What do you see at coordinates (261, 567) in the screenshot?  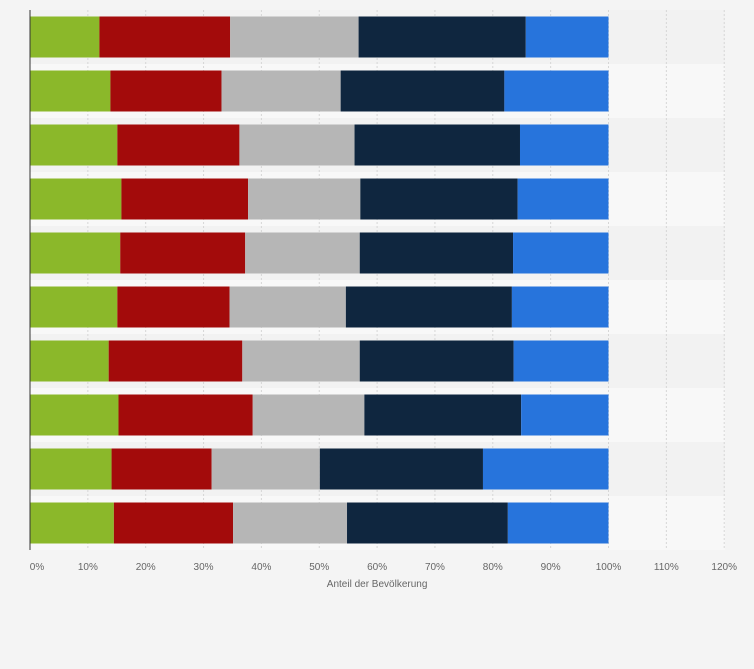 I see `x-tick-label: 40%` at bounding box center [261, 567].